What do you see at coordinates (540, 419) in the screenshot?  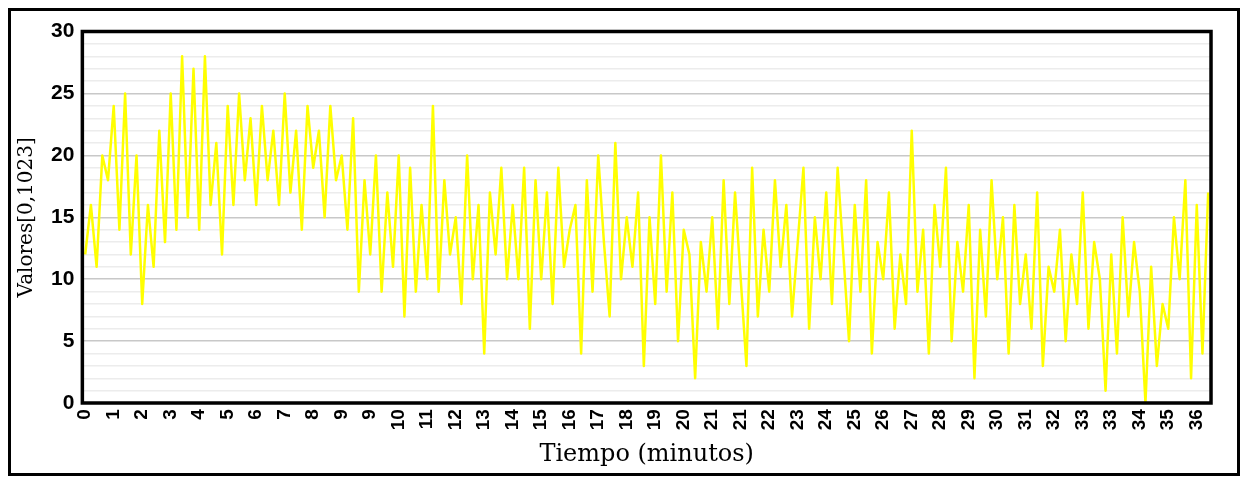 I see `x-tick-label: 15` at bounding box center [540, 419].